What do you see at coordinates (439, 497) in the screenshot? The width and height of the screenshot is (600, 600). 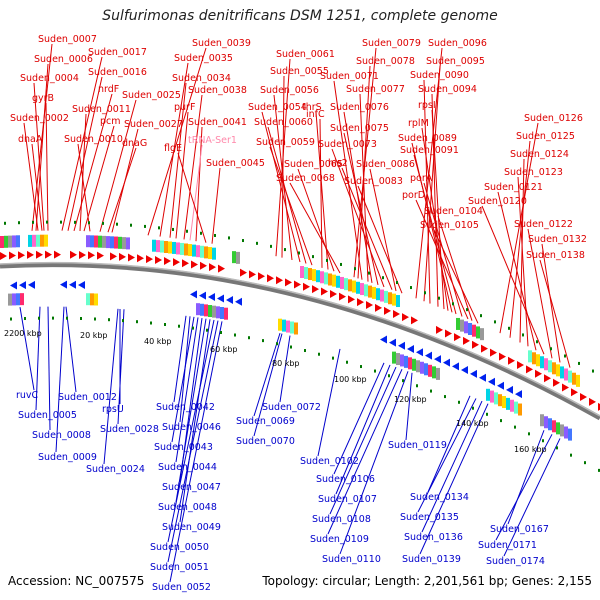 I see `reverse-gene-label: Suden_0134` at bounding box center [439, 497].